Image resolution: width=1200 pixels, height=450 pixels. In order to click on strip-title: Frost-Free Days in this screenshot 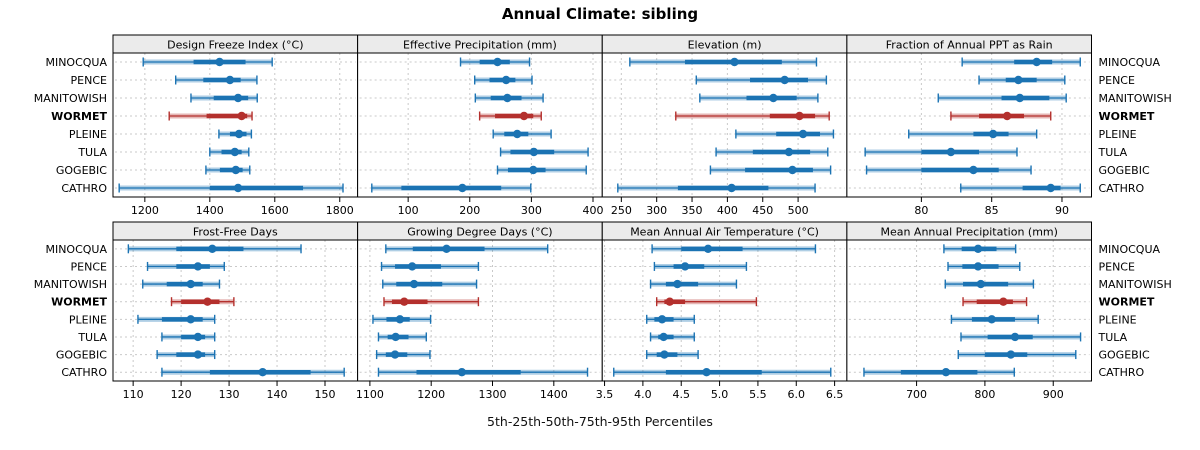, I will do `click(235, 232)`.